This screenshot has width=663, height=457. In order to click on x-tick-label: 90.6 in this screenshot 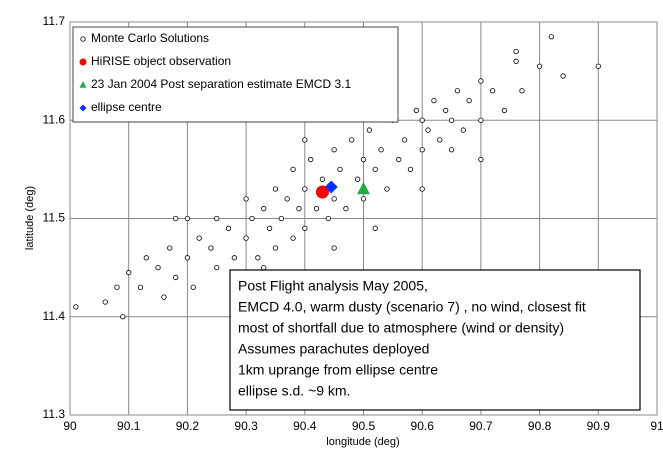, I will do `click(423, 426)`.